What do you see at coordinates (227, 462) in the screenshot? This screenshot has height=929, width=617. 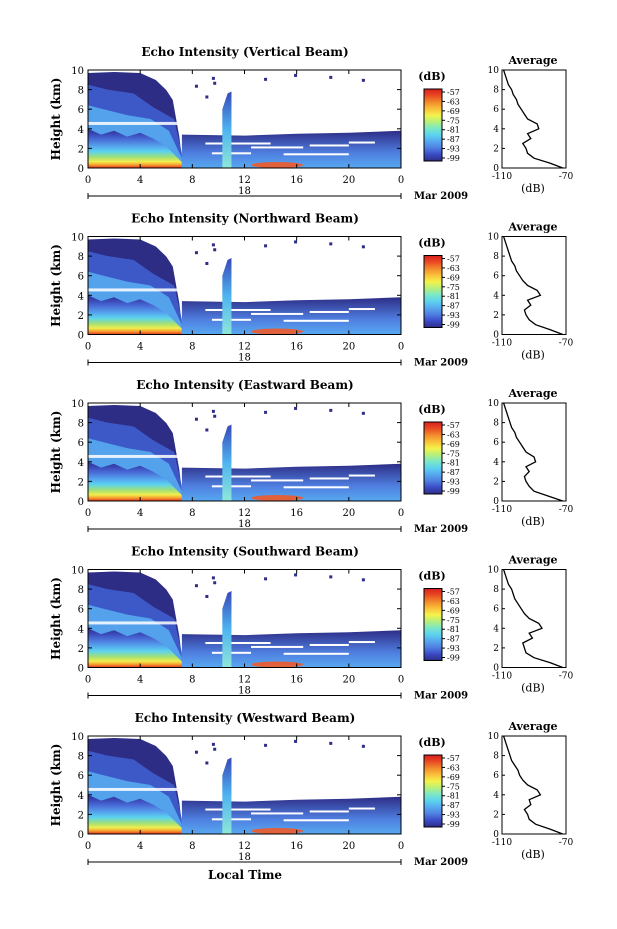 I see `convective-plume` at bounding box center [227, 462].